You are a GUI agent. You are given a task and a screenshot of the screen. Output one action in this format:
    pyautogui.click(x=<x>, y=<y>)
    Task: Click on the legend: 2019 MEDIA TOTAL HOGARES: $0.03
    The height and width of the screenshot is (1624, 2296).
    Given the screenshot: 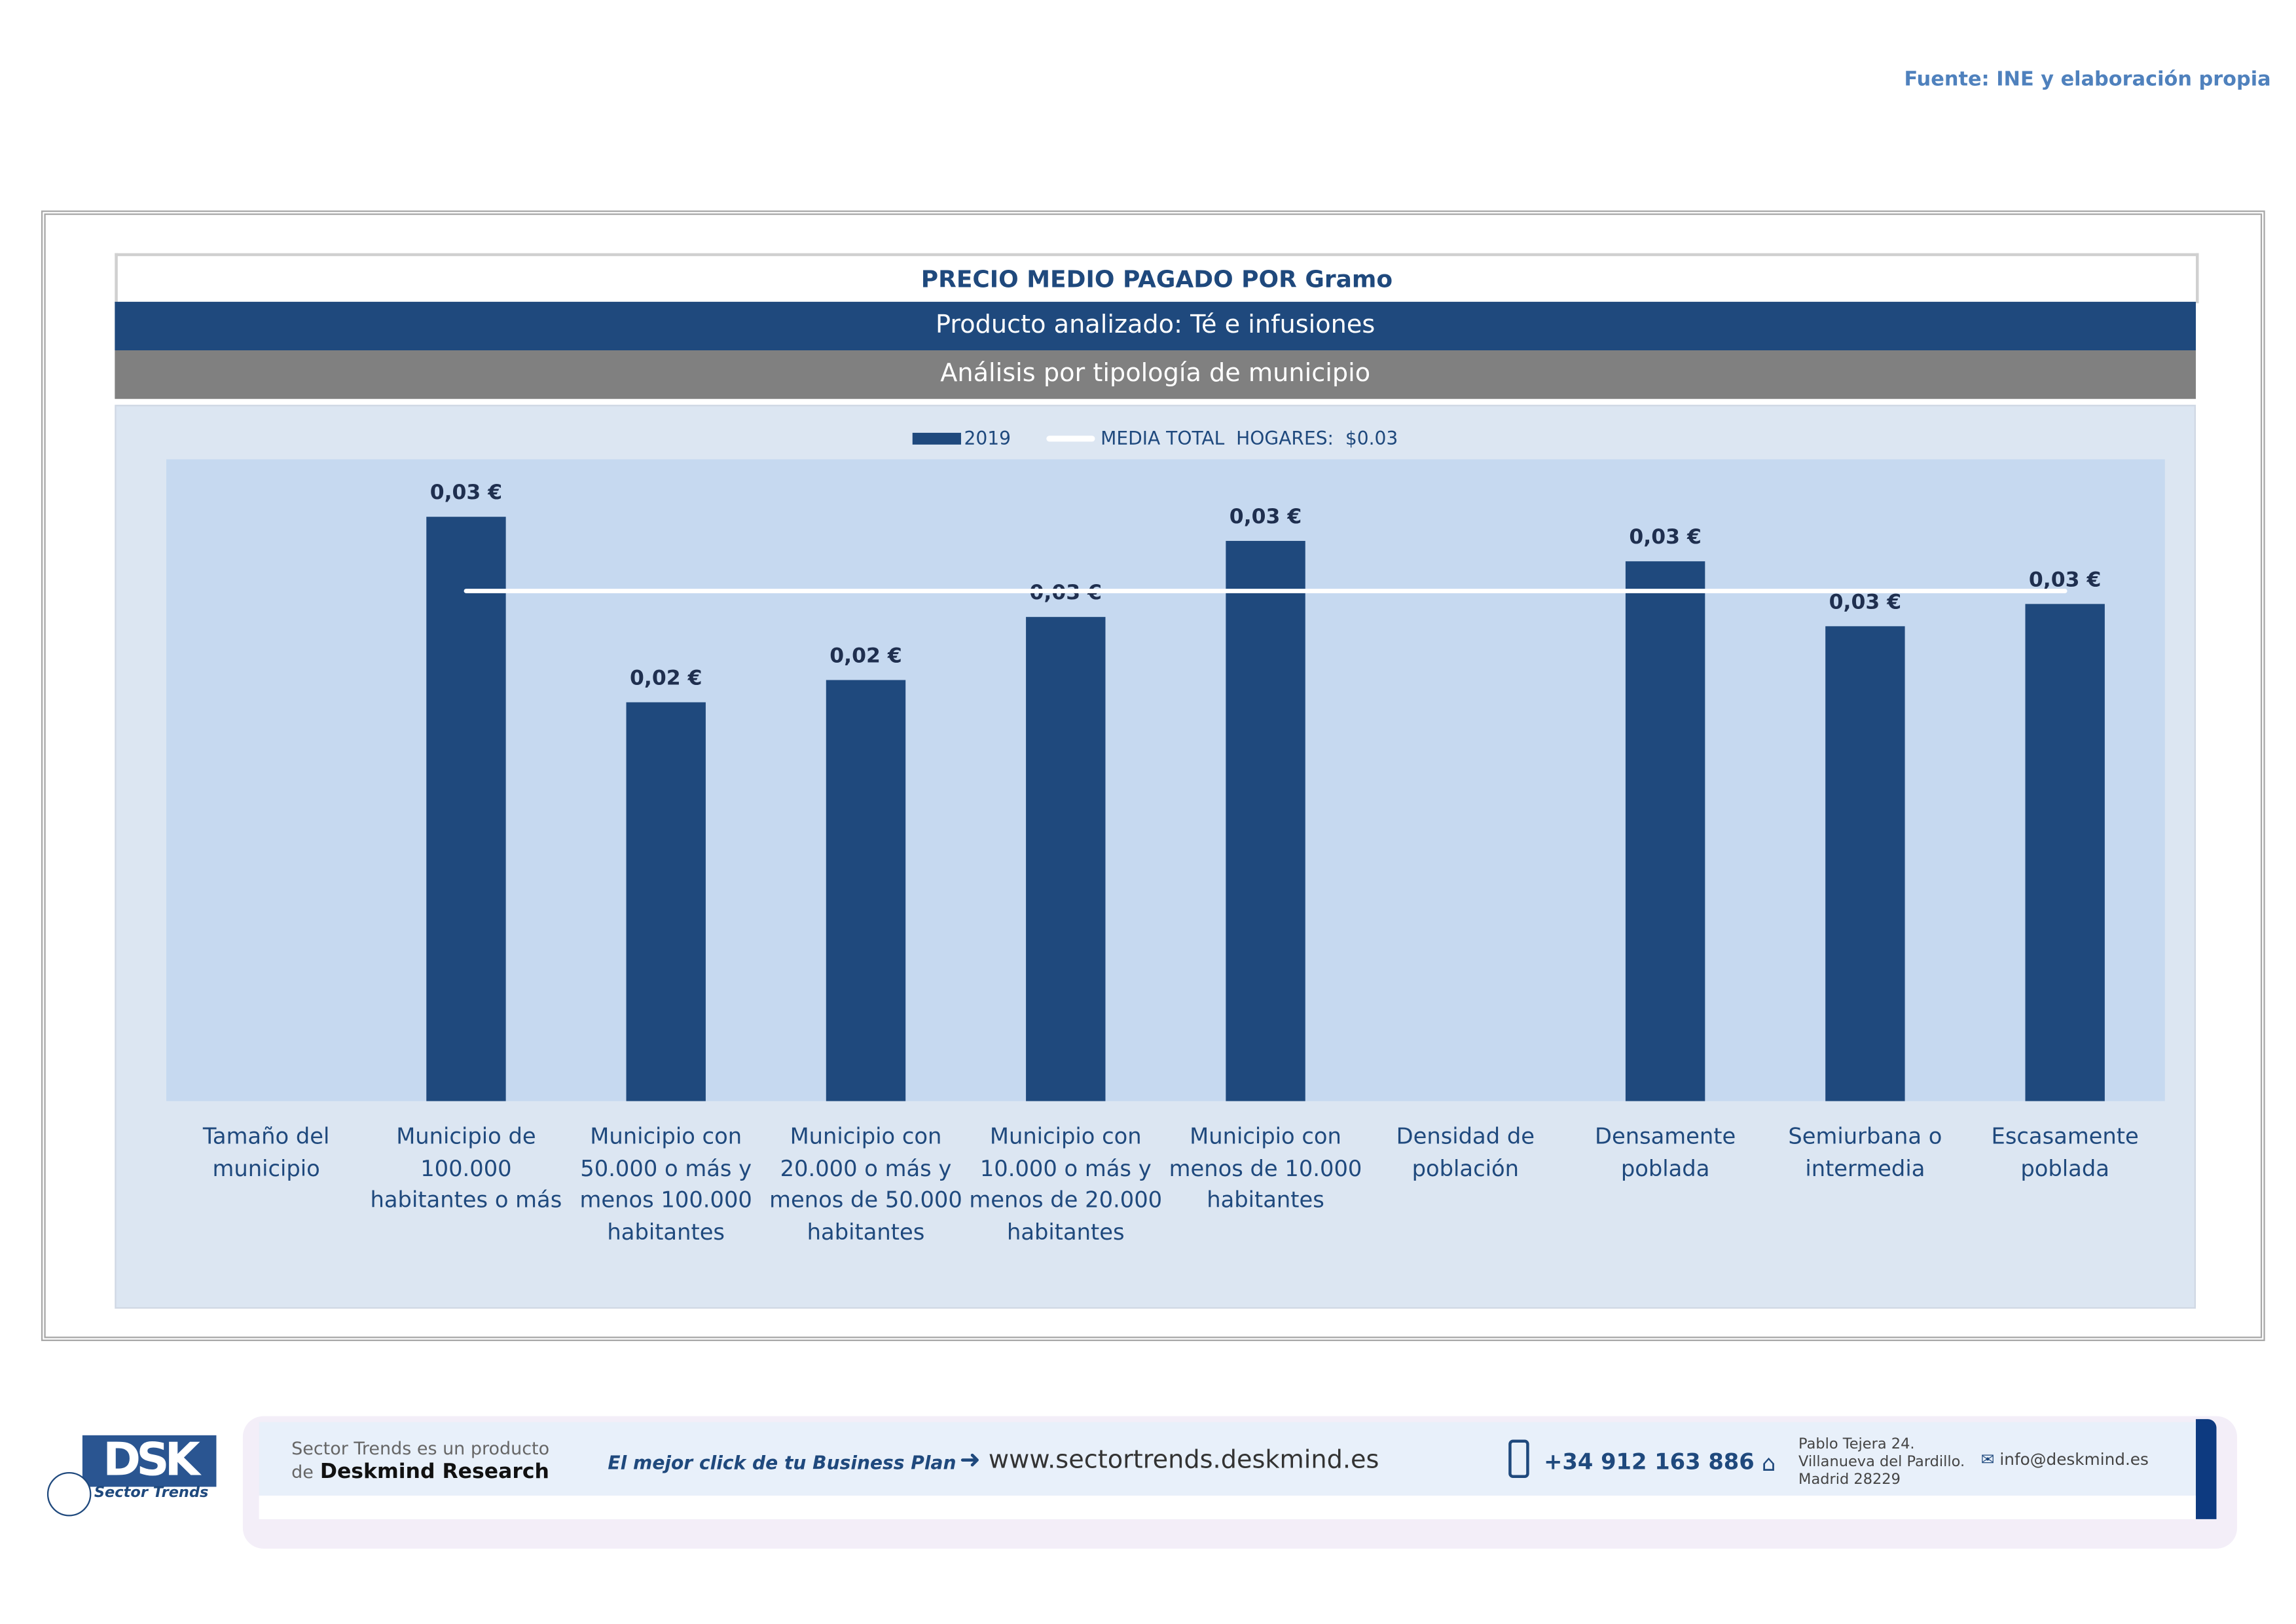 What is the action you would take?
    pyautogui.click(x=1155, y=437)
    